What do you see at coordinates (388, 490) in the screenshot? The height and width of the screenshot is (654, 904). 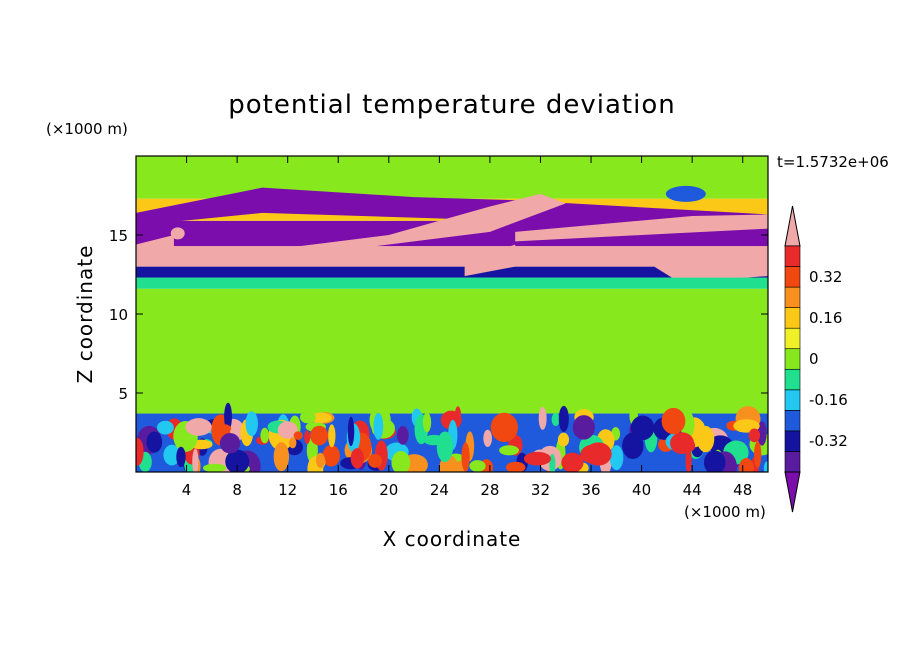 I see `x-tick-label-4: 20` at bounding box center [388, 490].